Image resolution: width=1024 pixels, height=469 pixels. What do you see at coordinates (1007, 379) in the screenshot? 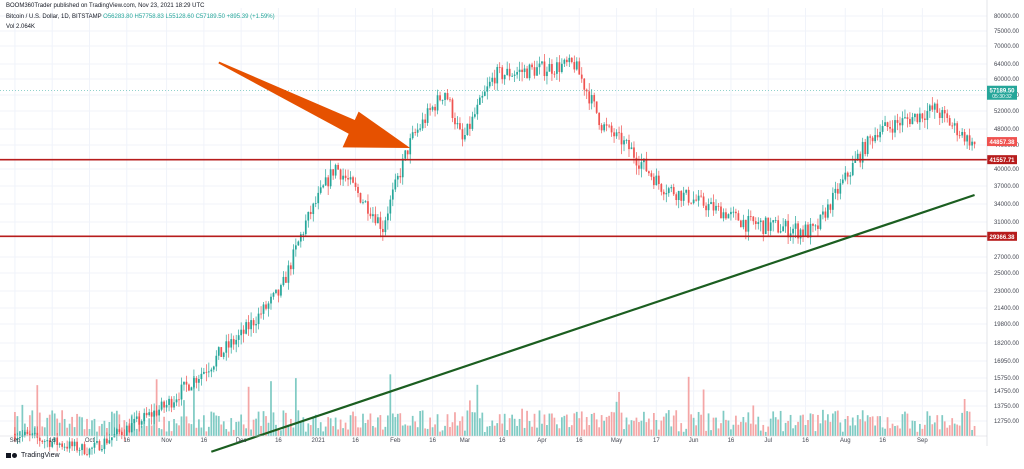
I see `price-tick-label: 15750.00` at bounding box center [1007, 379].